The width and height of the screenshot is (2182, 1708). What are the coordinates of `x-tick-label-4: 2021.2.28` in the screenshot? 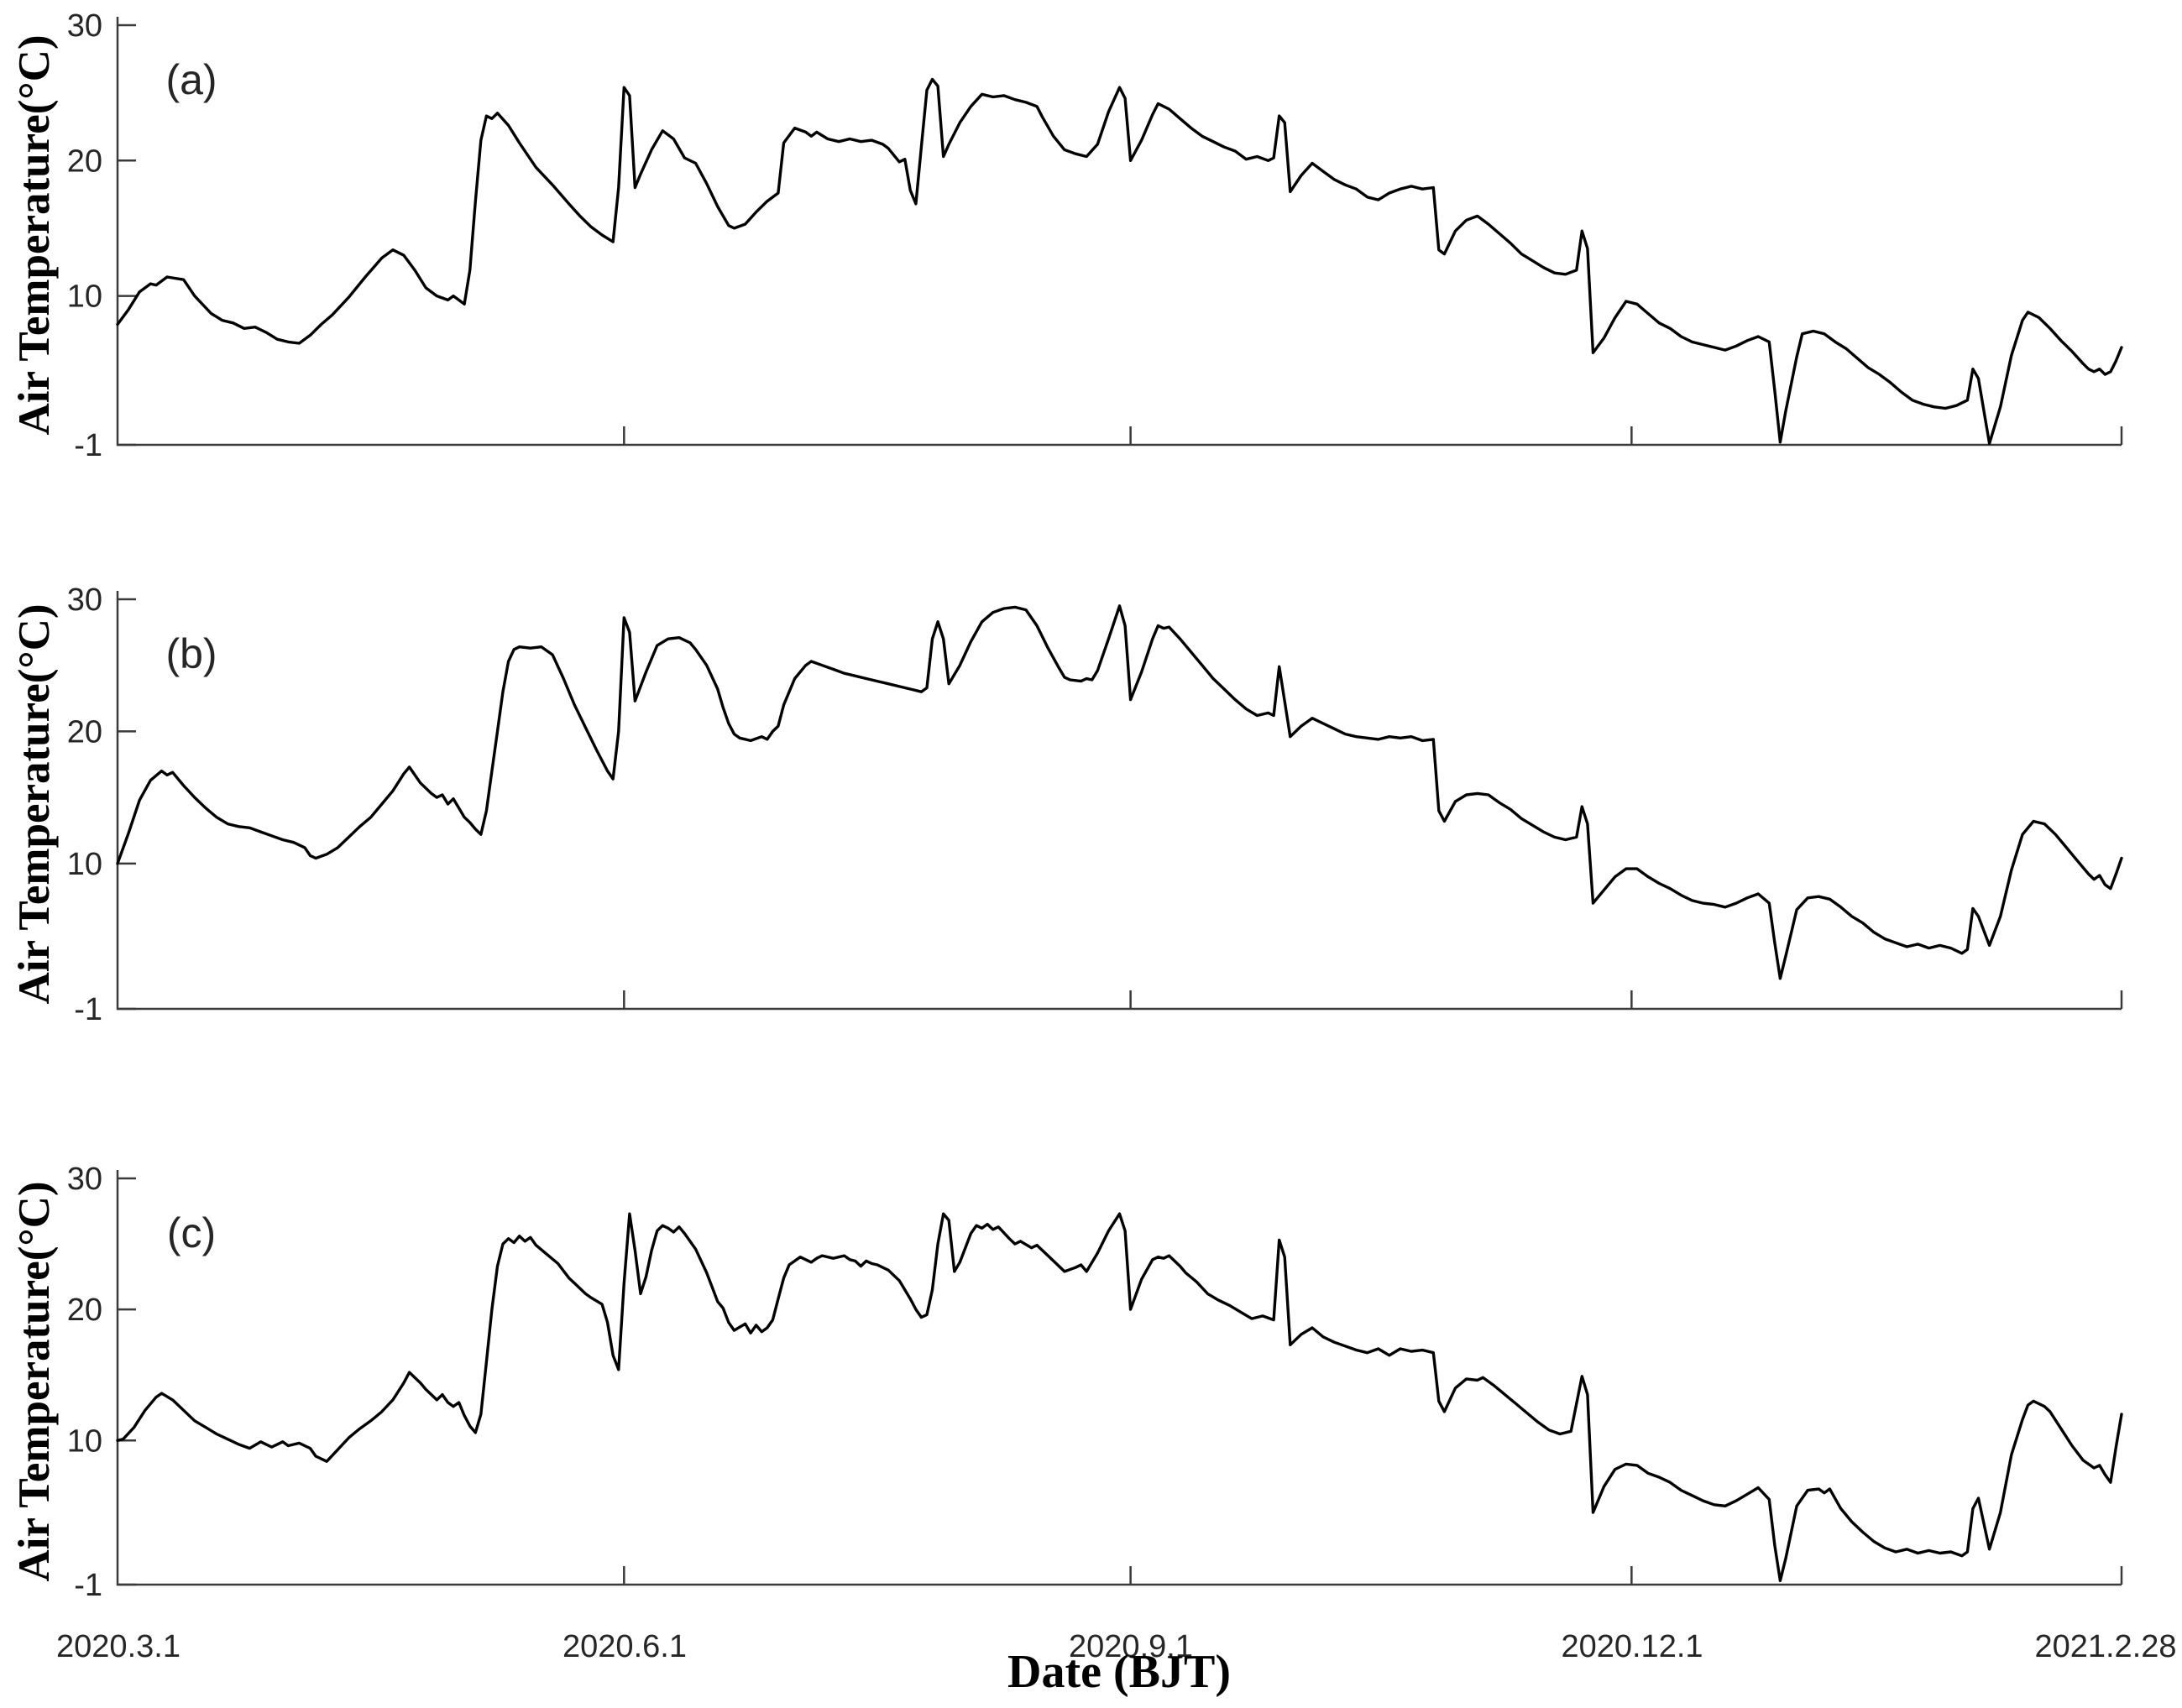 It's located at (2105, 1646).